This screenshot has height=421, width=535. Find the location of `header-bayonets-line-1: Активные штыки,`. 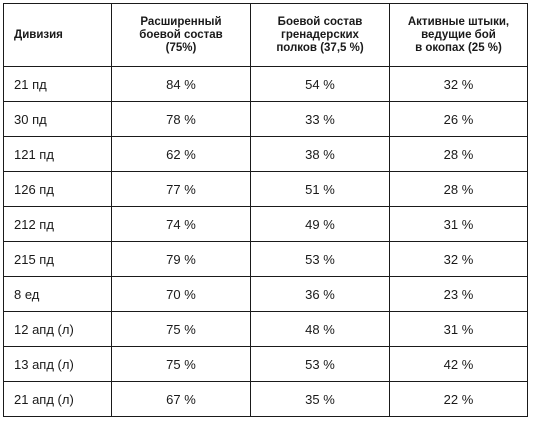

header-bayonets-line-1: Активные штыки, is located at coordinates (458, 21).